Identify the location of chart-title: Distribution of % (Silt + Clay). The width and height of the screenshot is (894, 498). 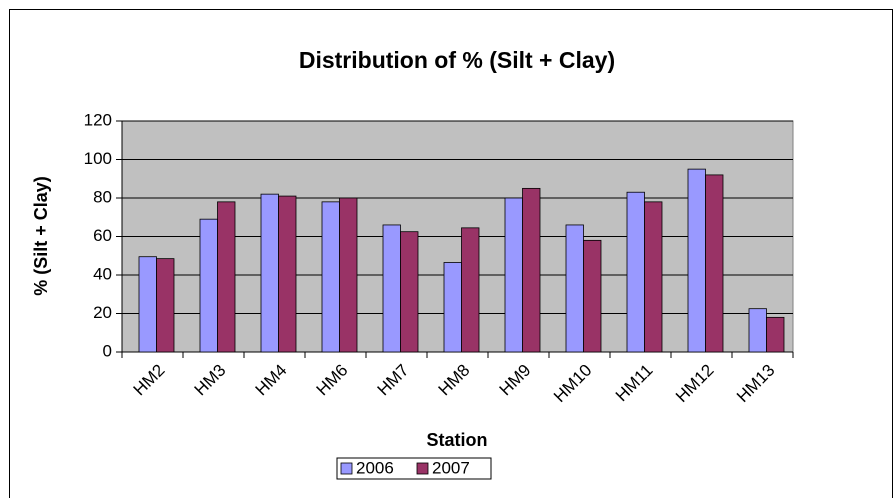
(457, 60).